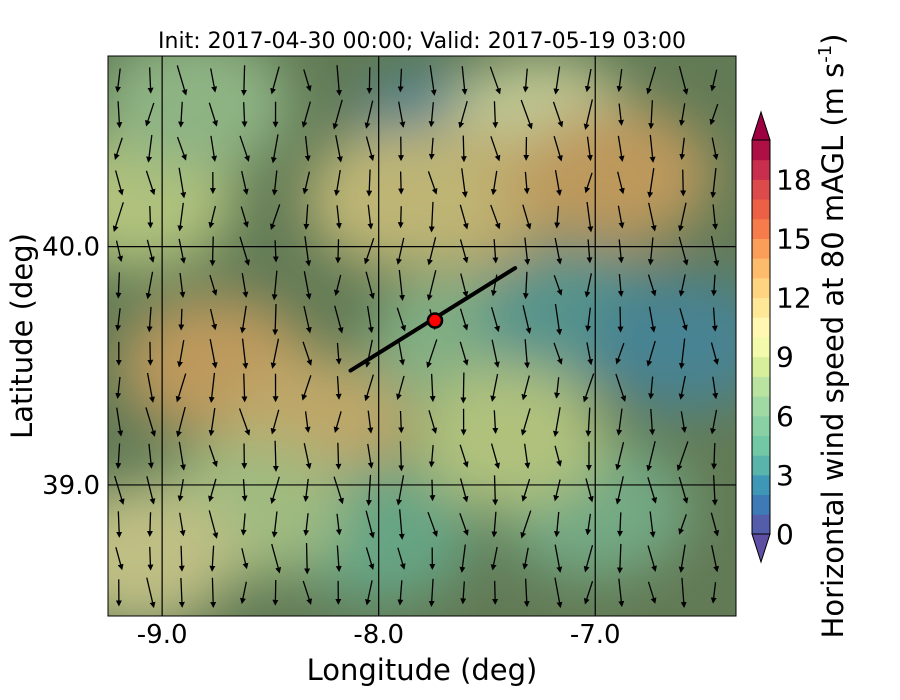 Image resolution: width=900 pixels, height=700 pixels. What do you see at coordinates (785, 534) in the screenshot?
I see `colorbar-tick-label: 0` at bounding box center [785, 534].